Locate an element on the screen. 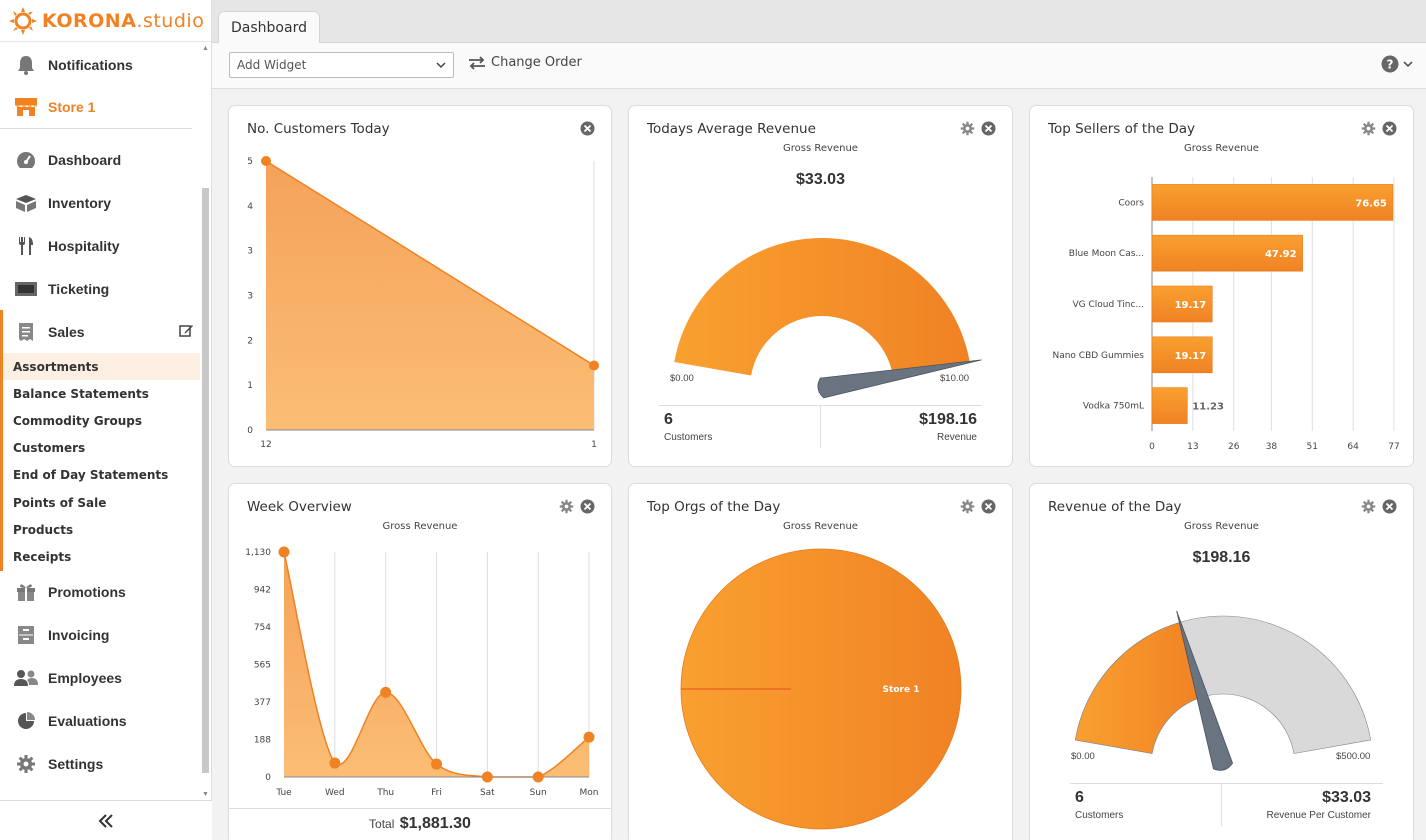 Image resolution: width=1426 pixels, height=840 pixels. edit-icon is located at coordinates (186, 332).